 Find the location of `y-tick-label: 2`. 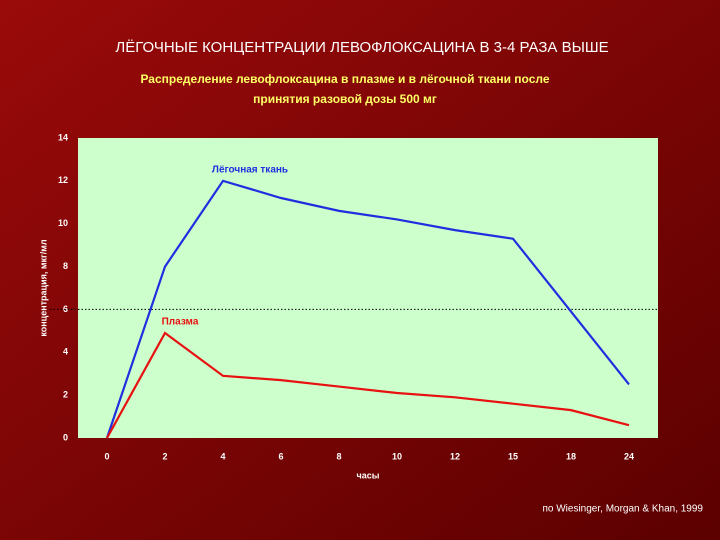

y-tick-label: 2 is located at coordinates (65, 395).